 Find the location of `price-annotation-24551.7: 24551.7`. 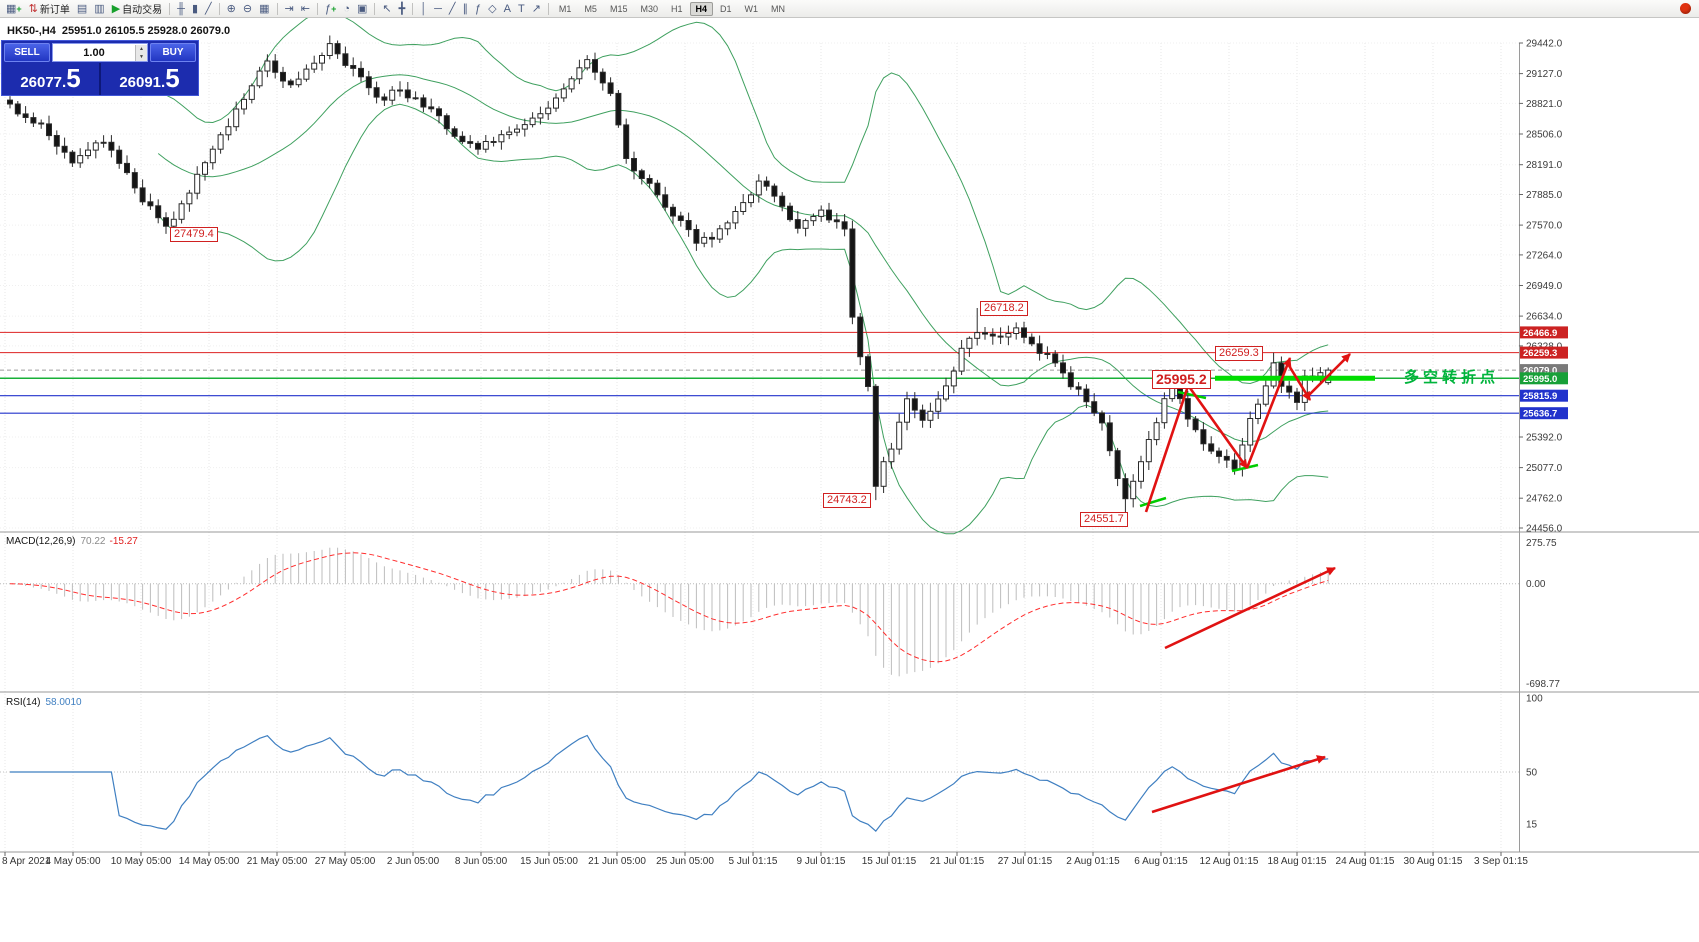

price-annotation-24551.7: 24551.7 is located at coordinates (1104, 519).